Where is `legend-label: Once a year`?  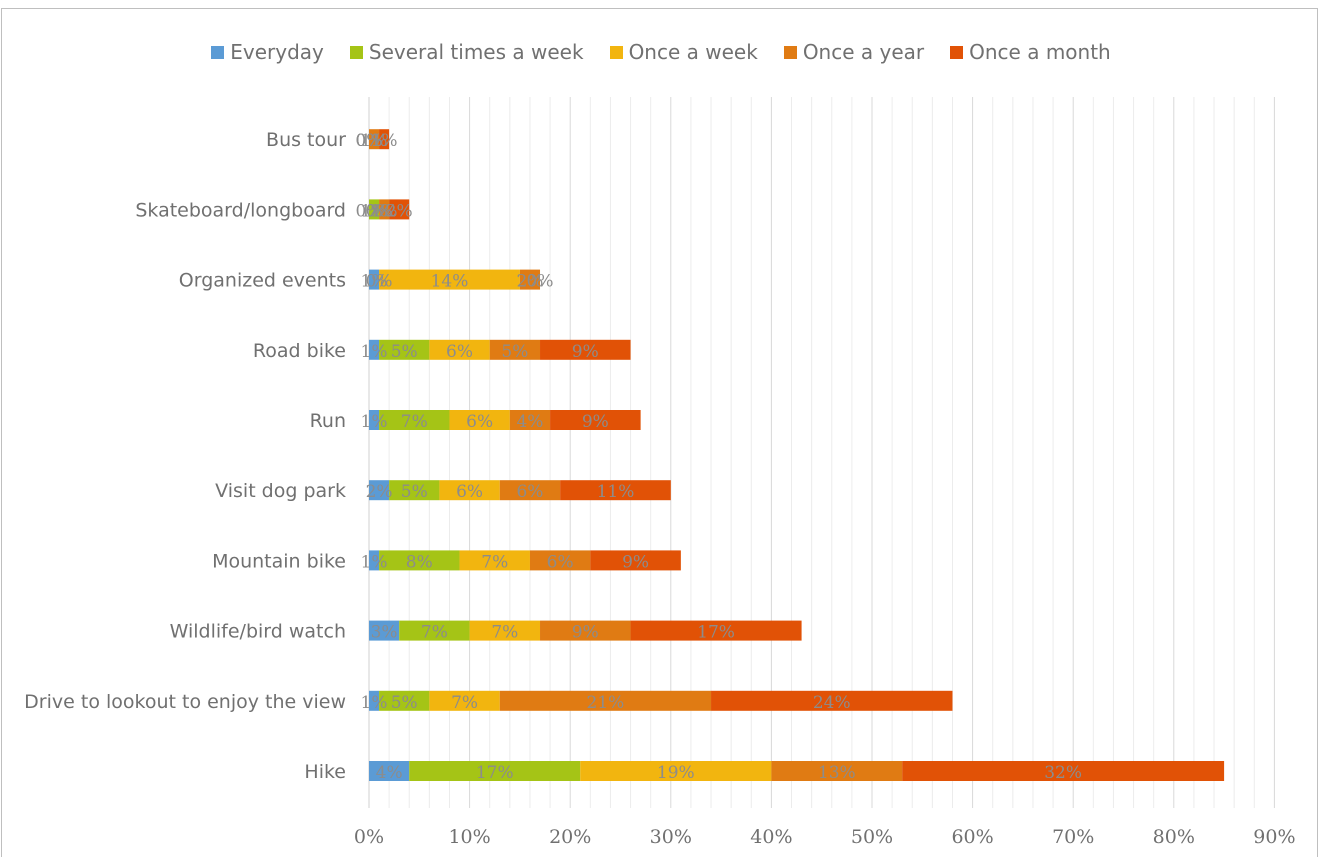 legend-label: Once a year is located at coordinates (863, 52).